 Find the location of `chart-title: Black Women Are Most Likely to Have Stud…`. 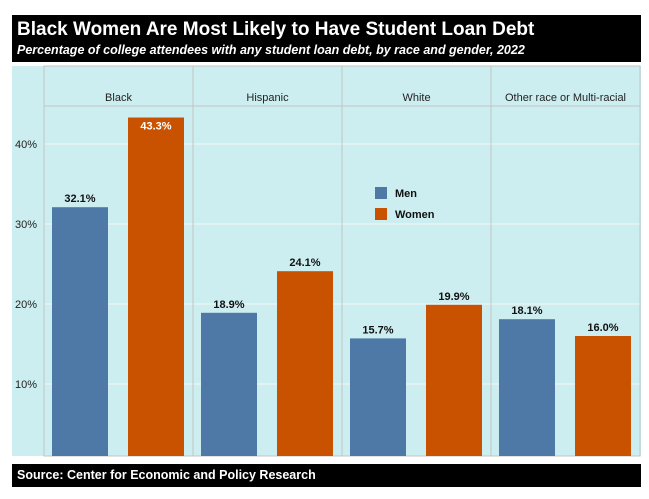

chart-title: Black Women Are Most Likely to Have Stud… is located at coordinates (276, 29).